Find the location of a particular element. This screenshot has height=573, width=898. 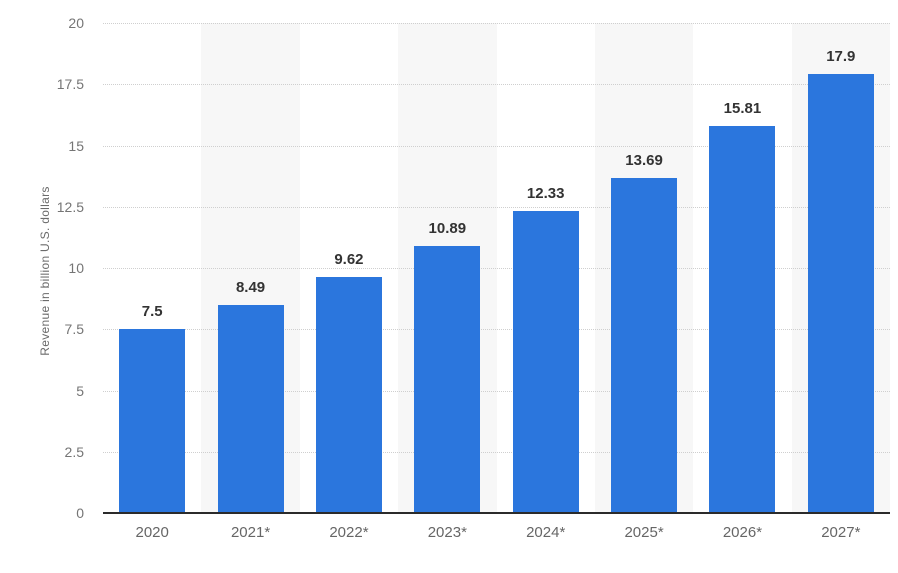

bar-2025* is located at coordinates (644, 345).